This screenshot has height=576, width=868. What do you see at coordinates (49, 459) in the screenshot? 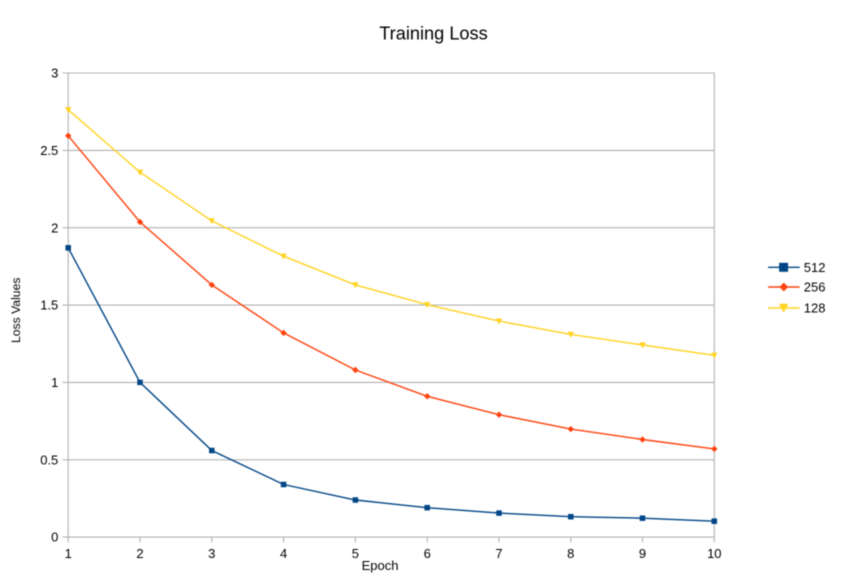
I see `svg-text: 0.5` at bounding box center [49, 459].